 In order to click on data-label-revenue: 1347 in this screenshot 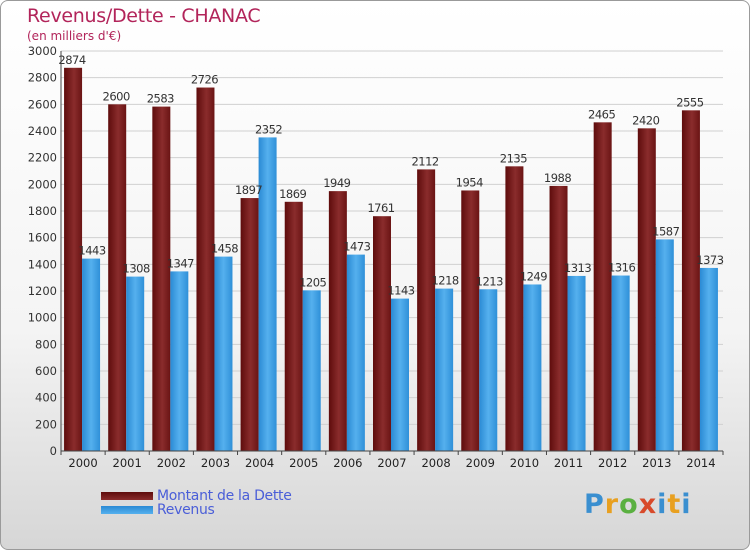, I will do `click(180, 263)`.